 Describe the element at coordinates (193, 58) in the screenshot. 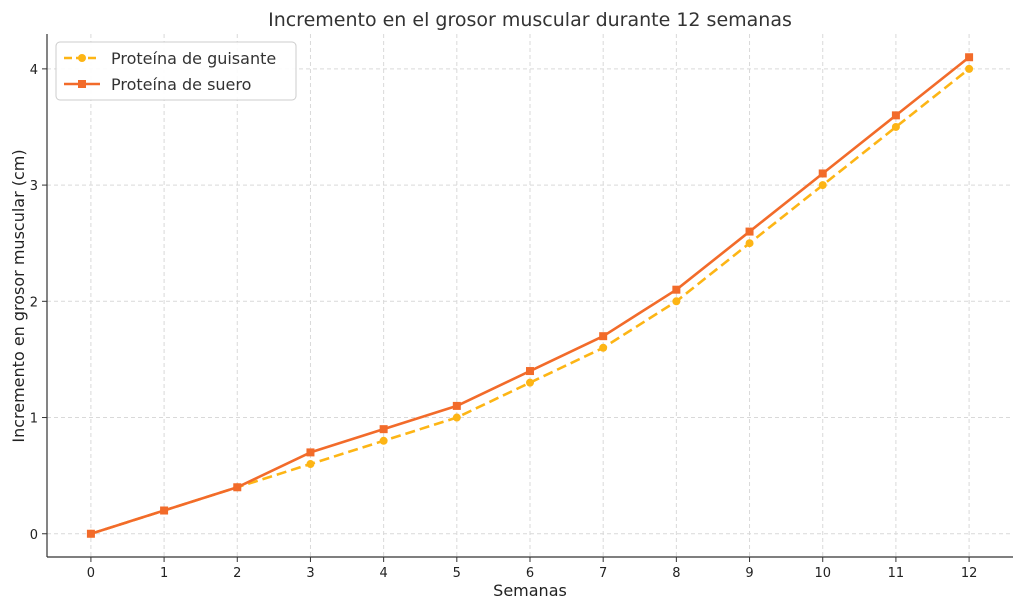

I see `legend-label: Proteína de guisante` at that location.